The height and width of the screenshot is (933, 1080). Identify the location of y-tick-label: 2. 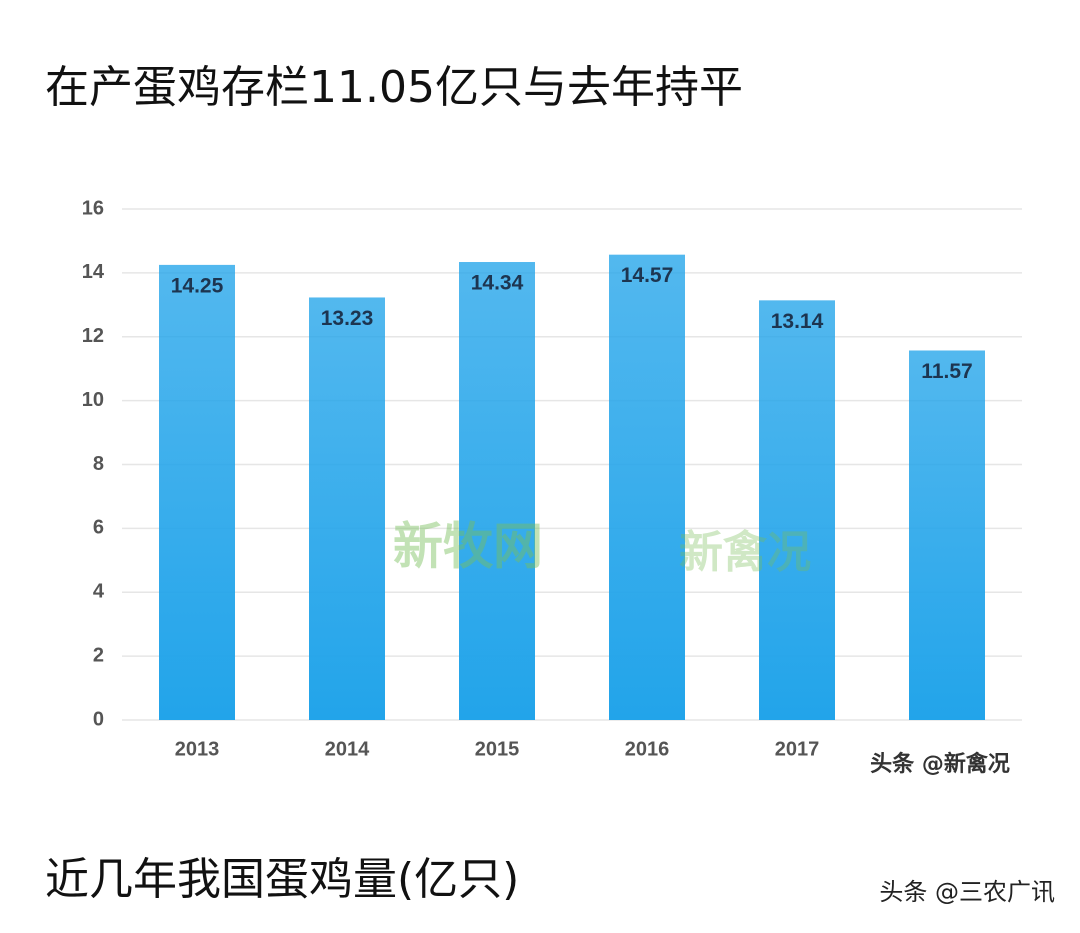
(98, 655).